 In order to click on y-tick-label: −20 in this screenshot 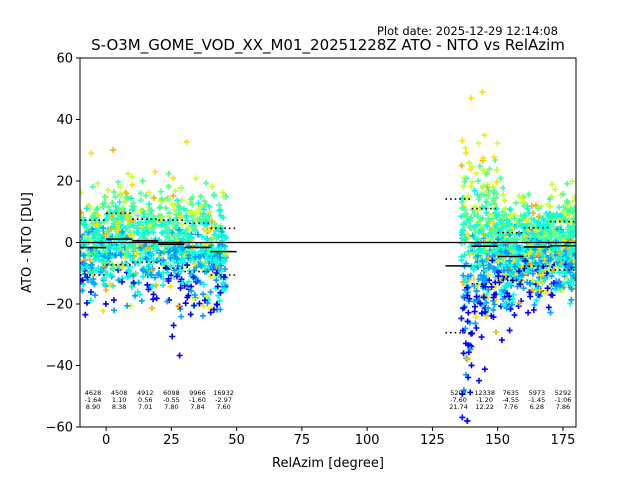, I will do `click(59, 305)`.